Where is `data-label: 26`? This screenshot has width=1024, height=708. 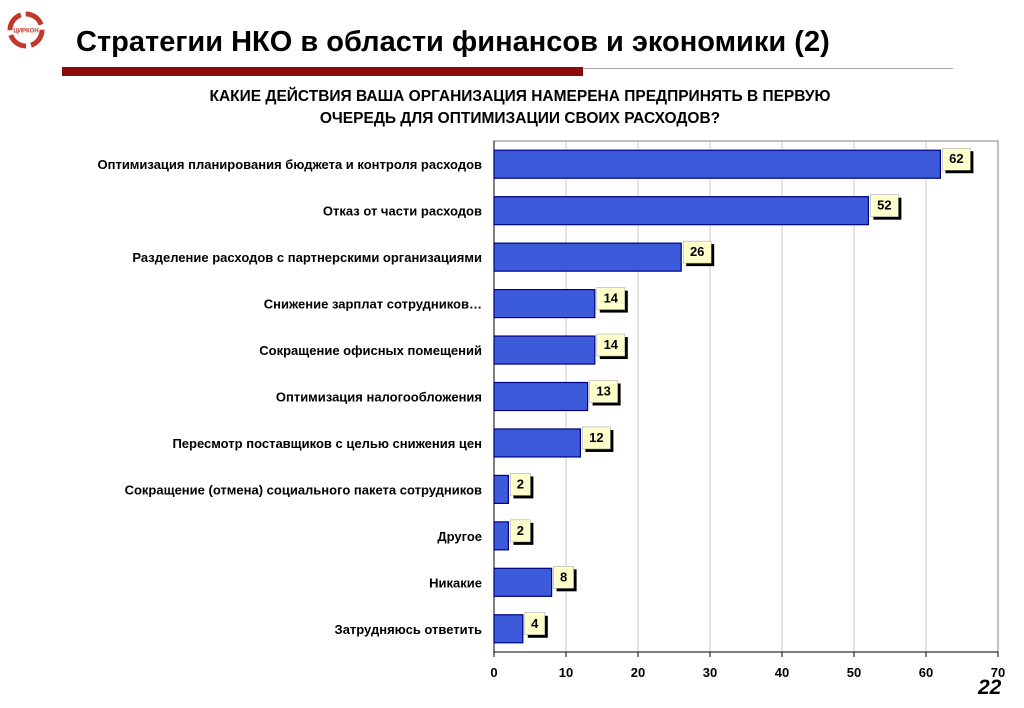 data-label: 26 is located at coordinates (697, 251).